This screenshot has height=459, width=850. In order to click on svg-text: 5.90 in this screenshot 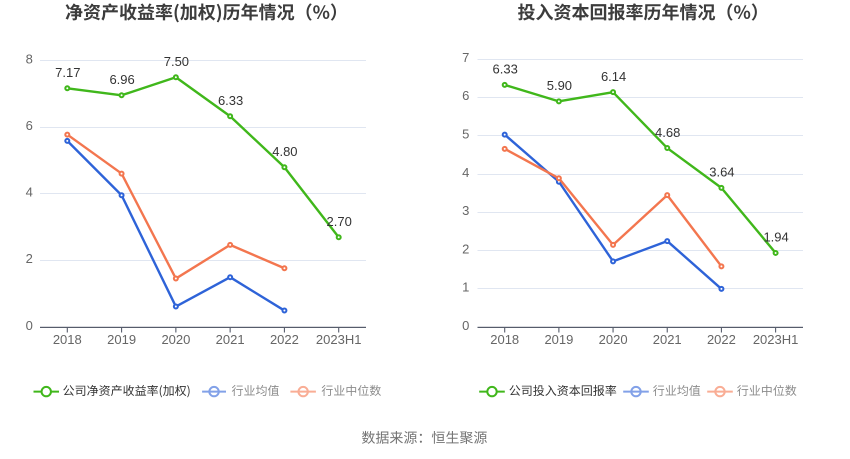, I will do `click(559, 85)`.